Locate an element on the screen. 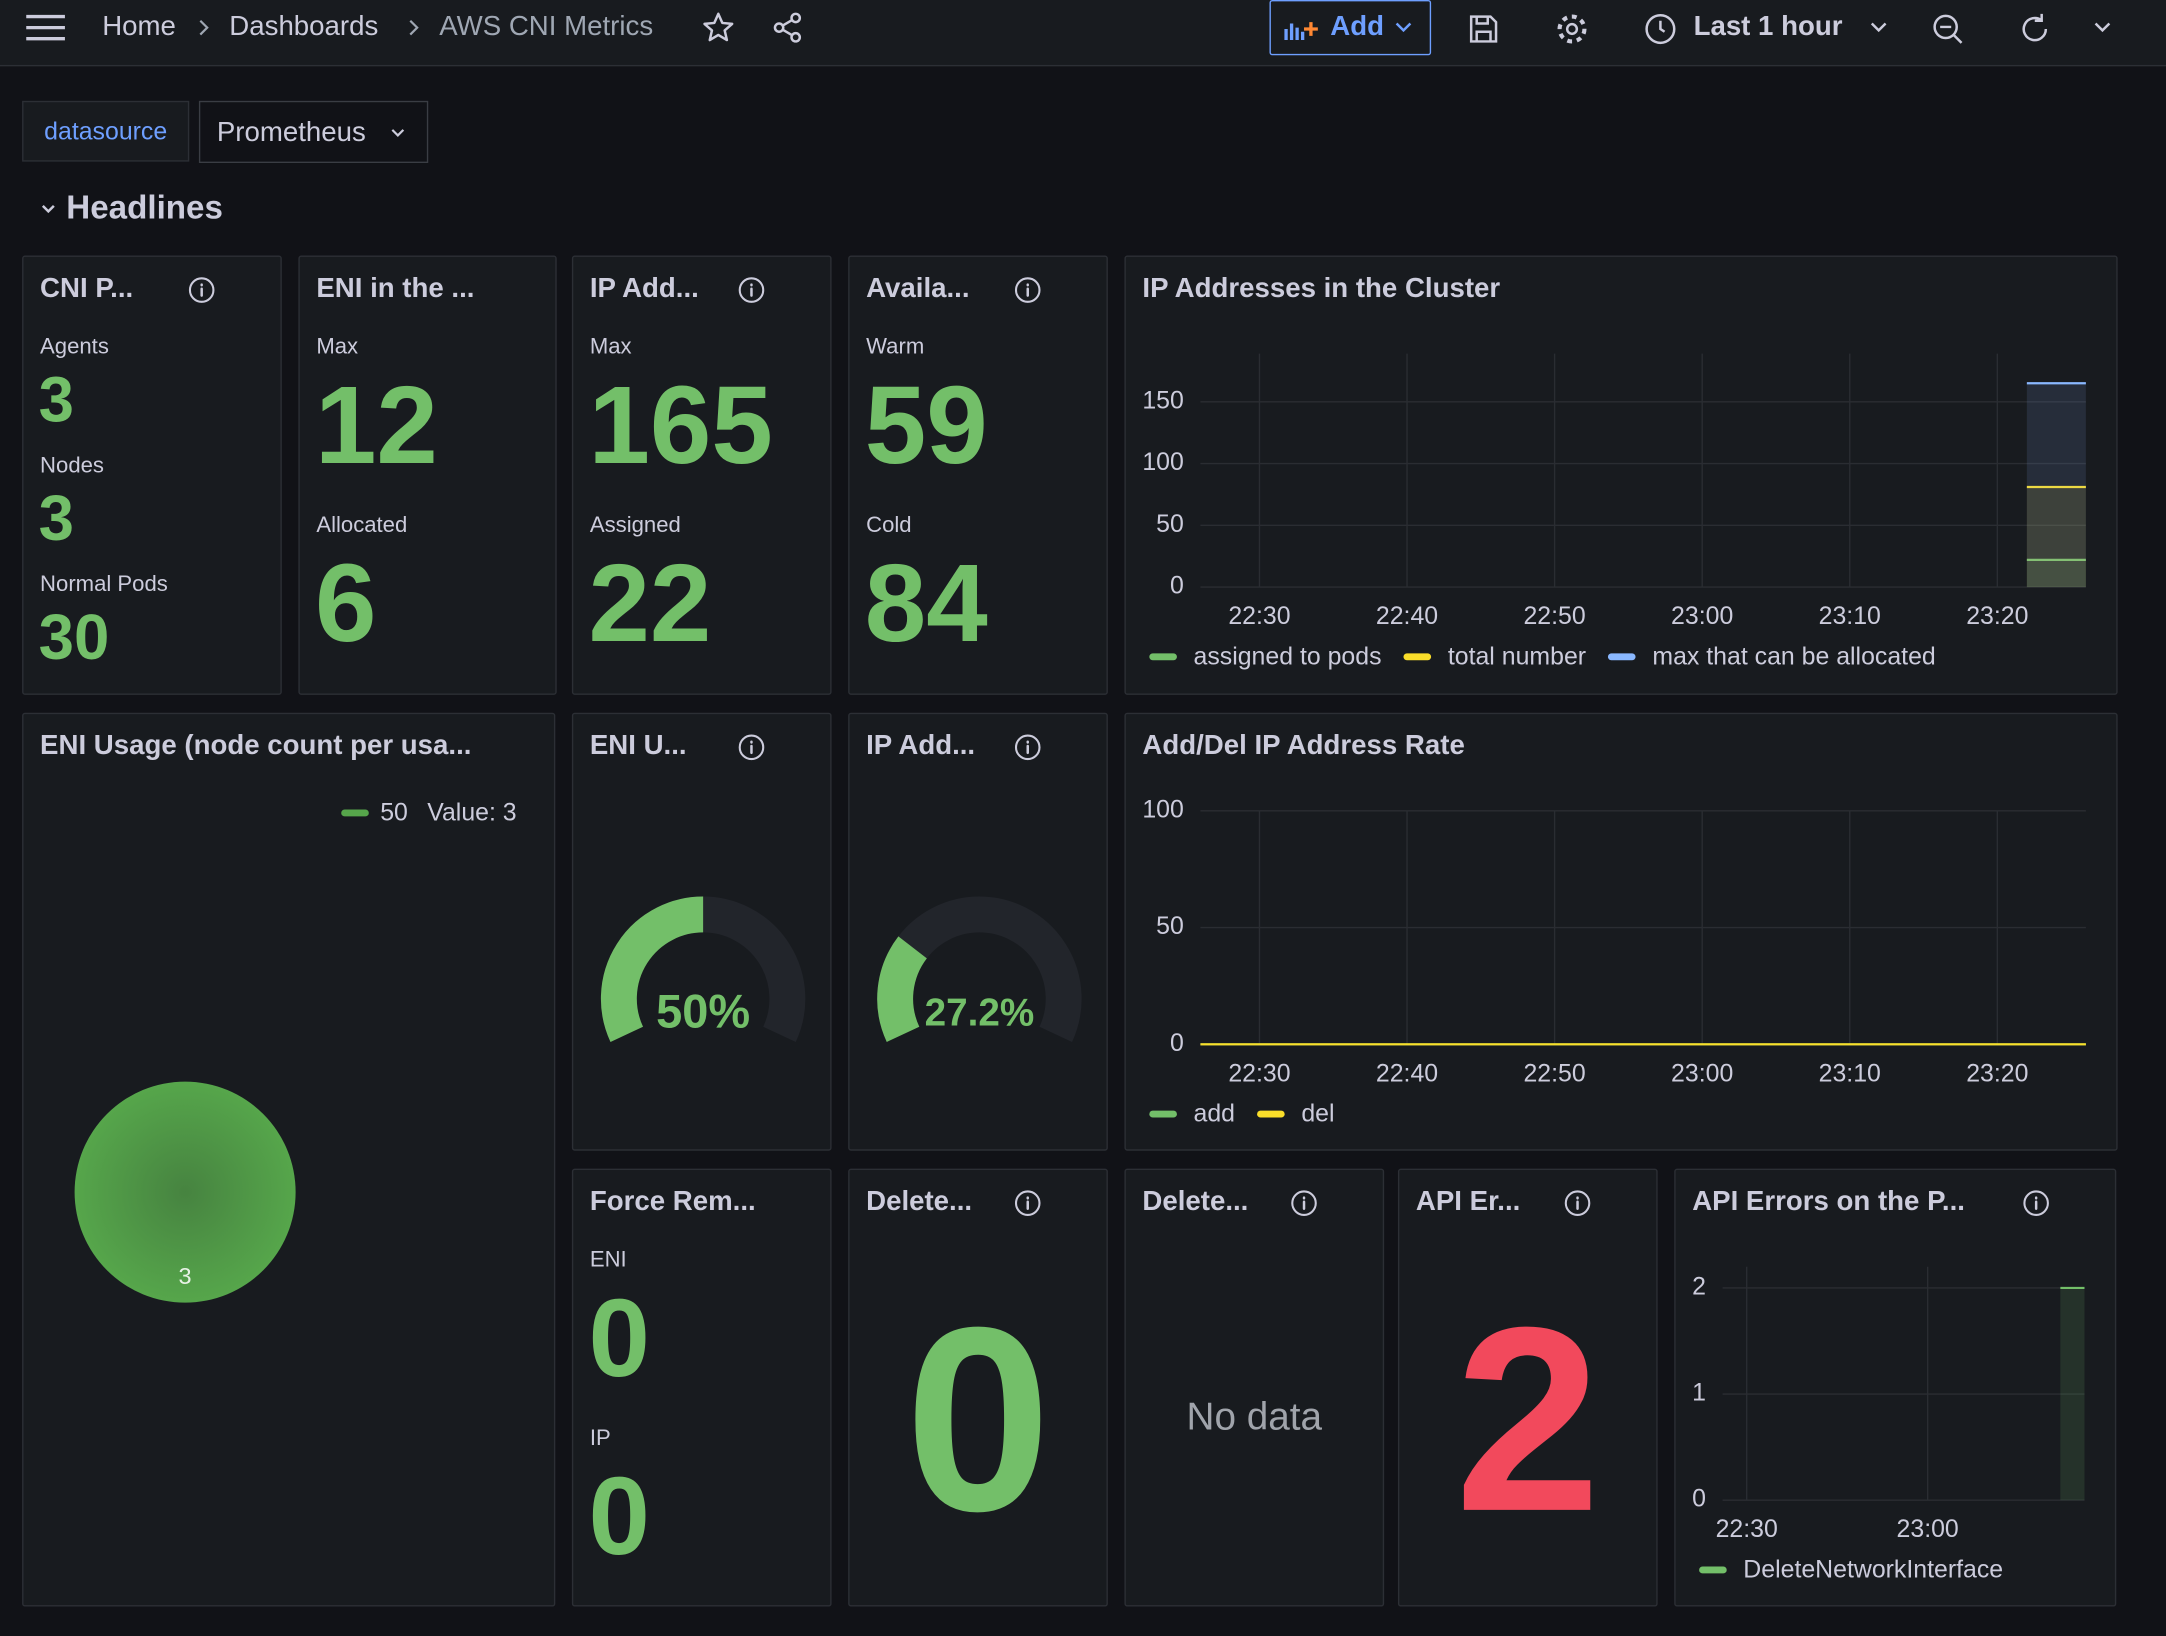 The image size is (2166, 1636). panel: IP Add... 27.2% is located at coordinates (978, 931).